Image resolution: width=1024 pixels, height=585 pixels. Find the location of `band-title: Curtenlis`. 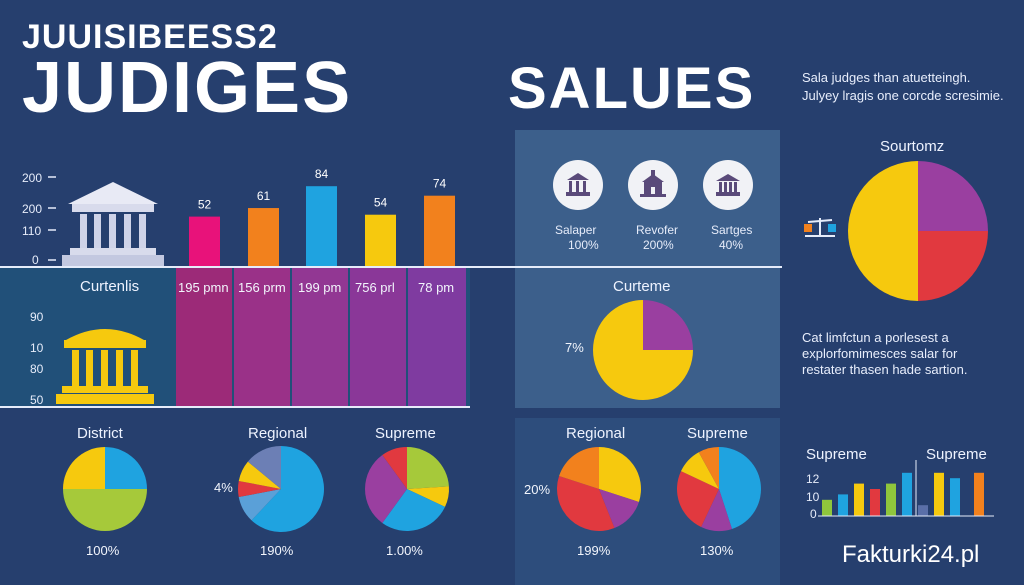

band-title: Curtenlis is located at coordinates (110, 286).